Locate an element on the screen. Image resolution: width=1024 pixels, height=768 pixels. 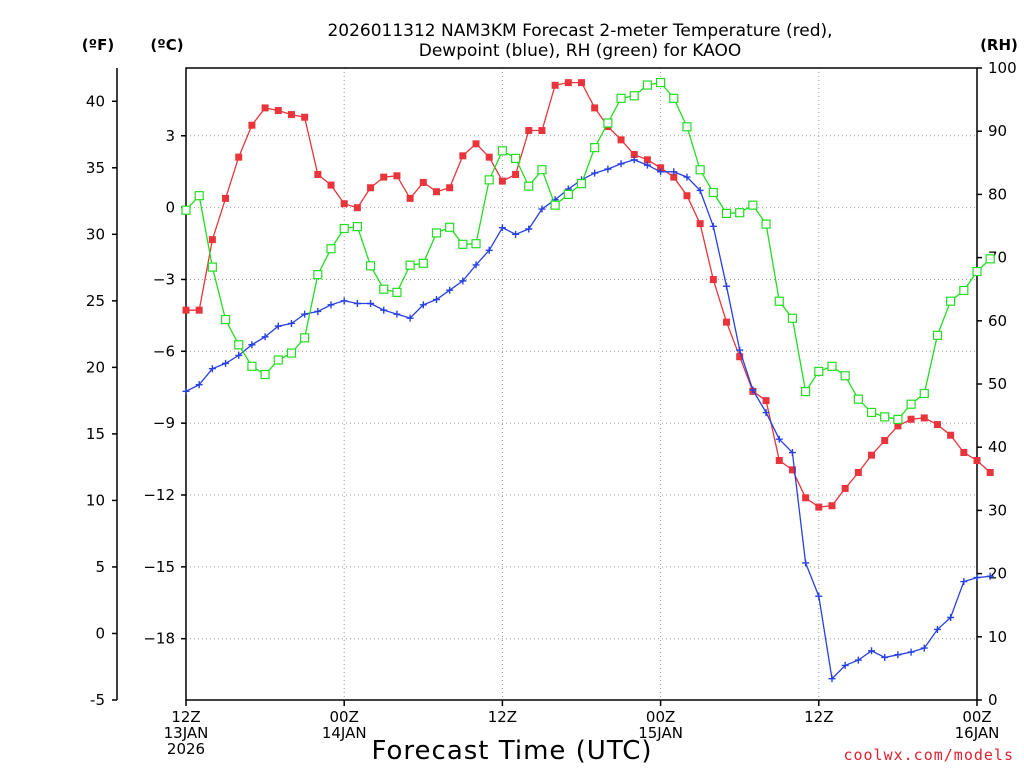
celsius-tick-label: 3 is located at coordinates (170, 136).